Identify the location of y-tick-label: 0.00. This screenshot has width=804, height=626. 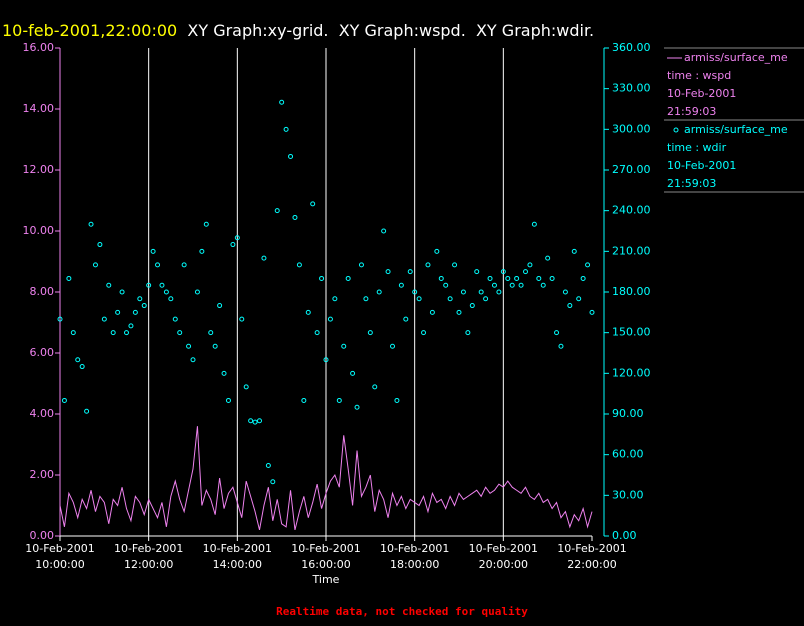
(42, 535).